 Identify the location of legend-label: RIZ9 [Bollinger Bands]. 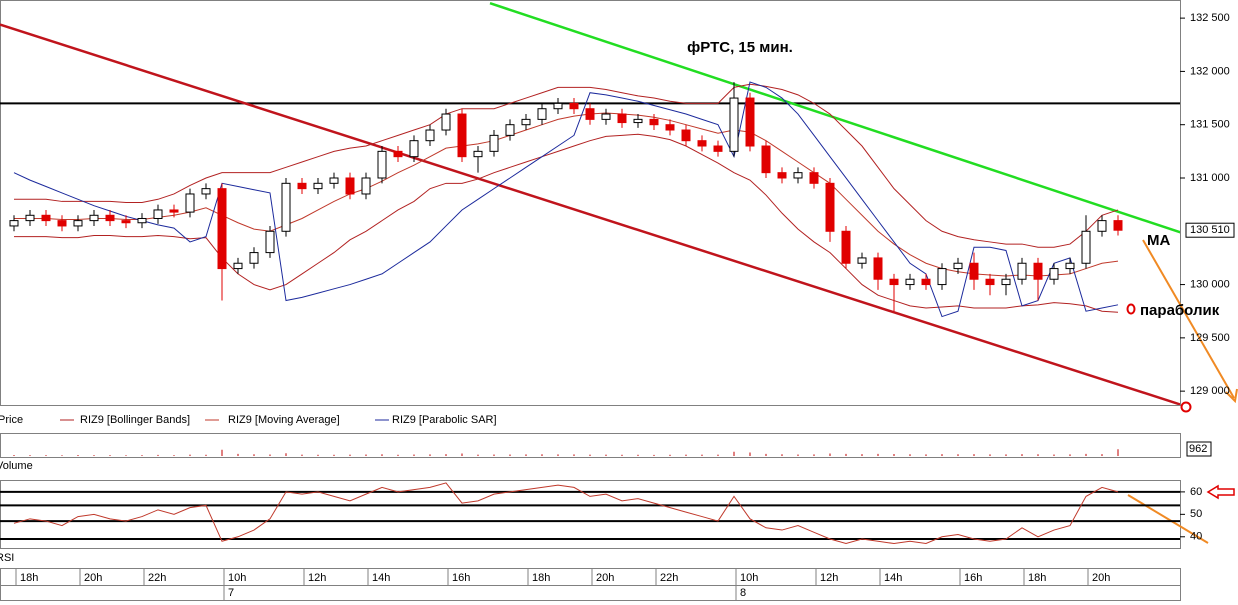
(135, 420).